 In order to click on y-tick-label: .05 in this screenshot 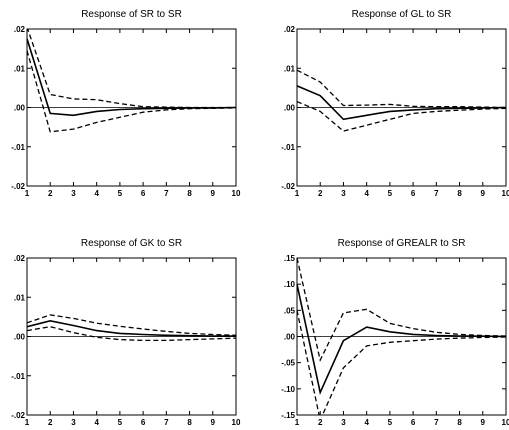, I will do `click(290, 310)`.